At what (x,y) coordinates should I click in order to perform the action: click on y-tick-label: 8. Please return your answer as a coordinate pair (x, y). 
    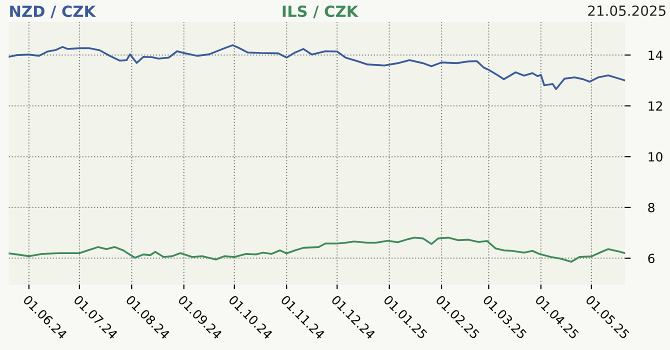
    Looking at the image, I should click on (651, 207).